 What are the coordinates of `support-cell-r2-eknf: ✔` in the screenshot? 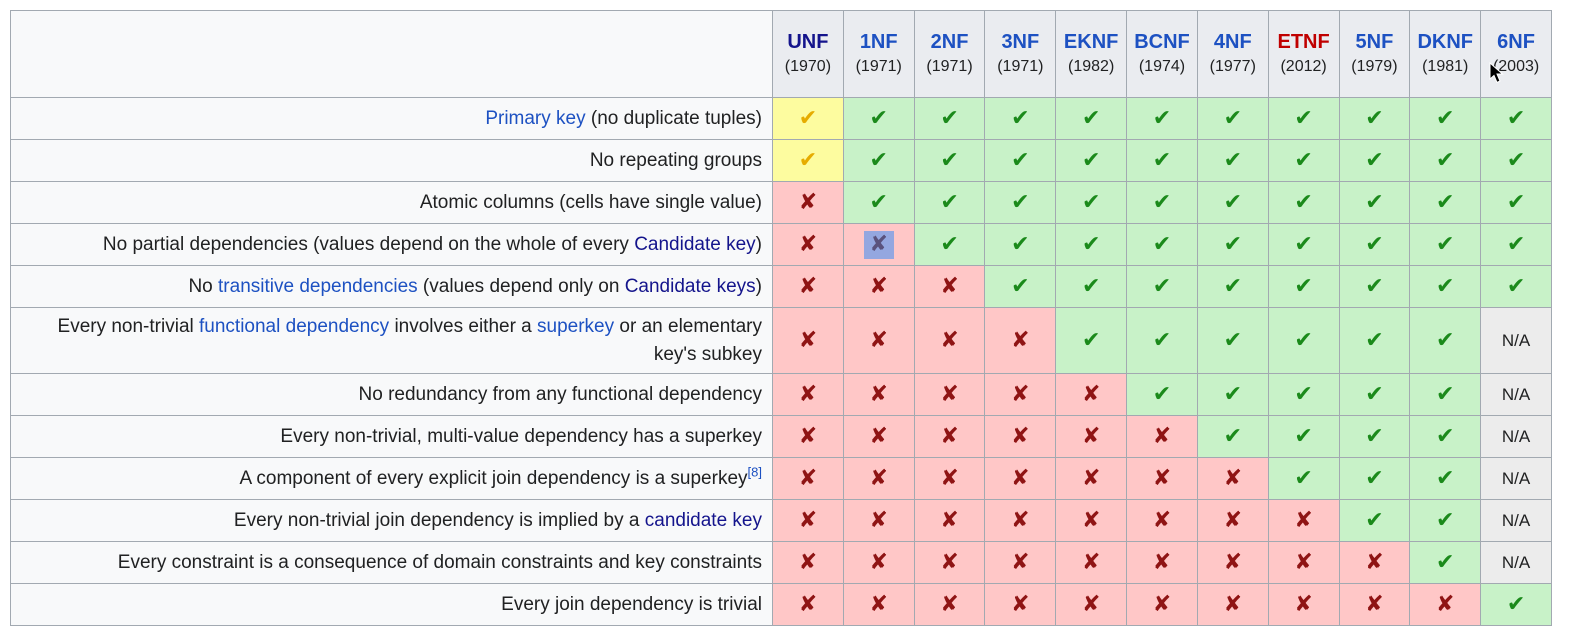 It's located at (1091, 160).